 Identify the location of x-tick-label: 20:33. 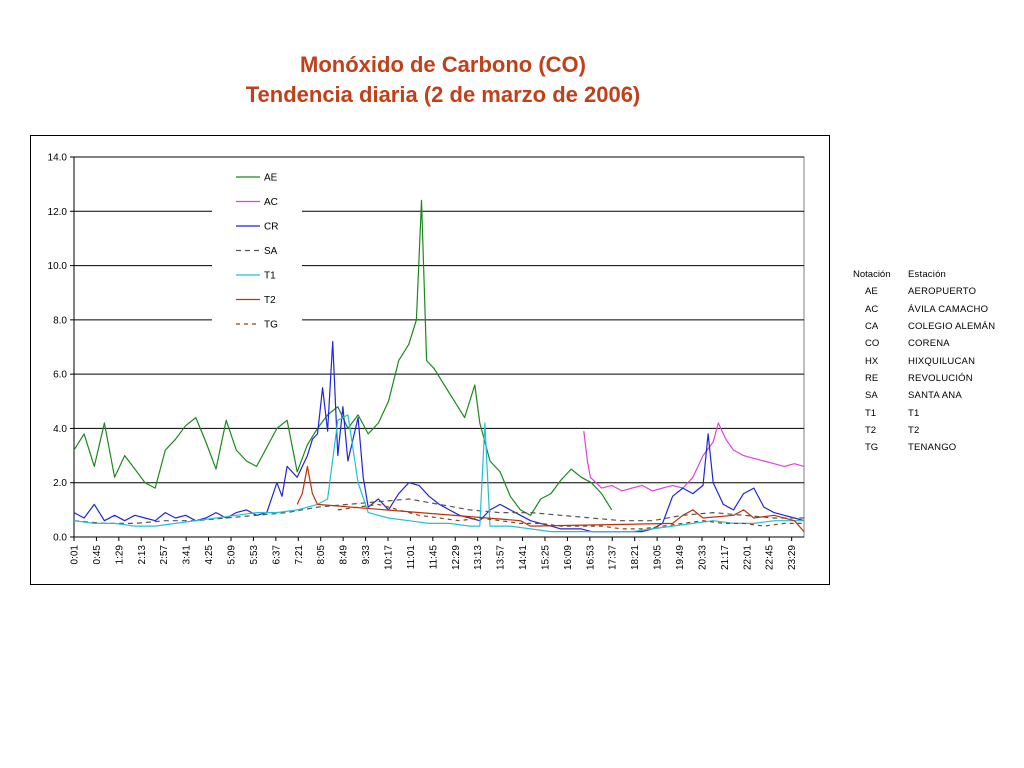
(702, 557).